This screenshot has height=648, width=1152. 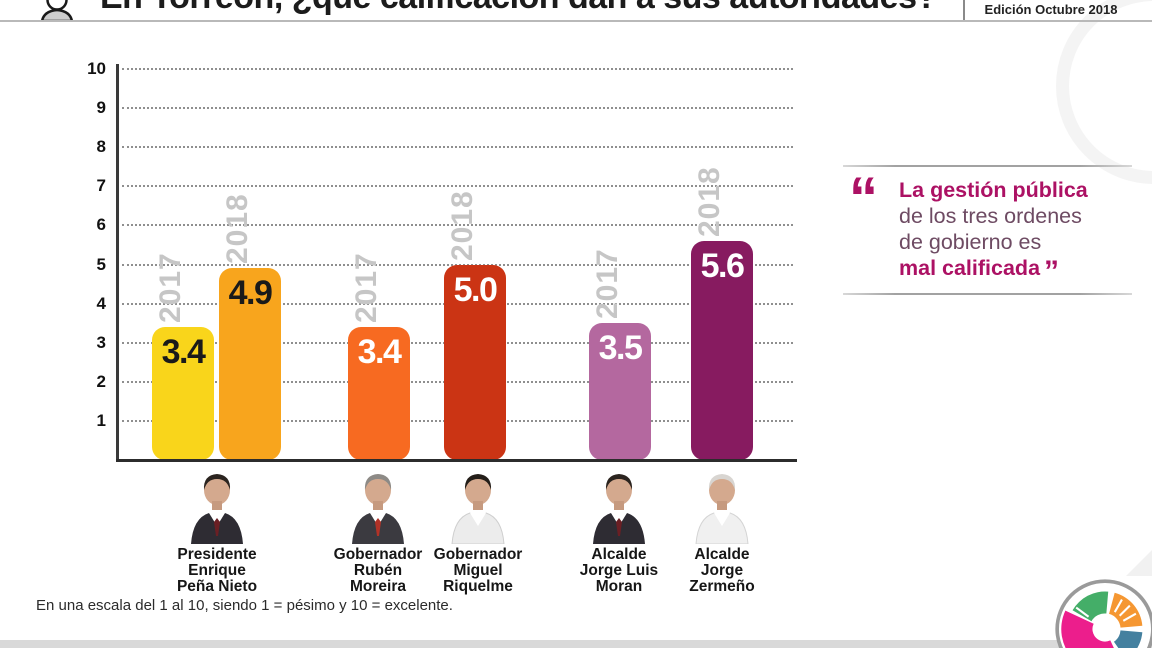 I want to click on politician-name-1: Presidente Enrique Peña Nieto, so click(x=217, y=571).